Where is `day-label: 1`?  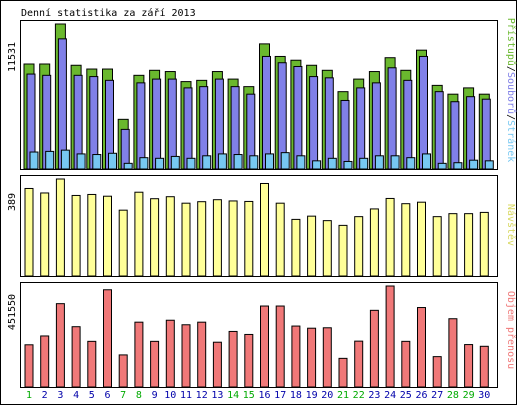 day-label: 1 is located at coordinates (29, 395).